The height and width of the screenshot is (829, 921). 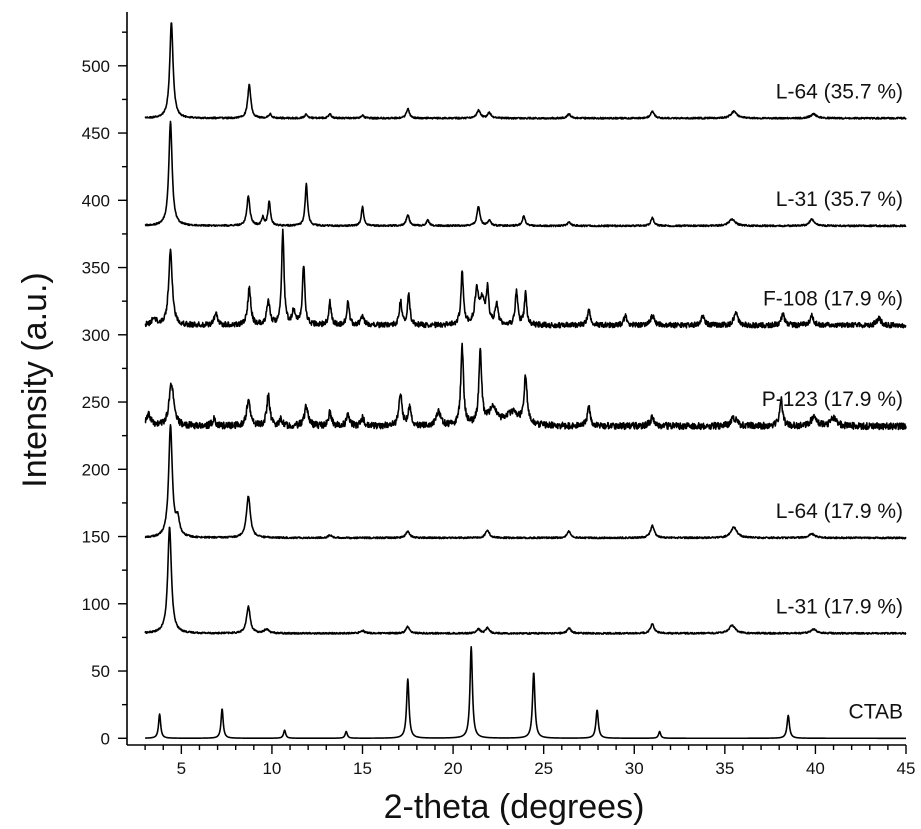 I want to click on x-tick-label: 40, so click(x=815, y=768).